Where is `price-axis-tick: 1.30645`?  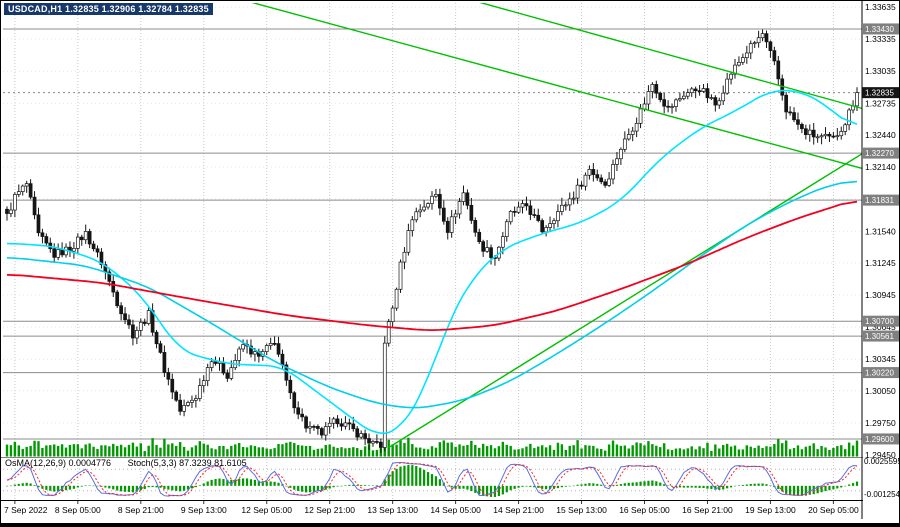 price-axis-tick: 1.30645 is located at coordinates (880, 327).